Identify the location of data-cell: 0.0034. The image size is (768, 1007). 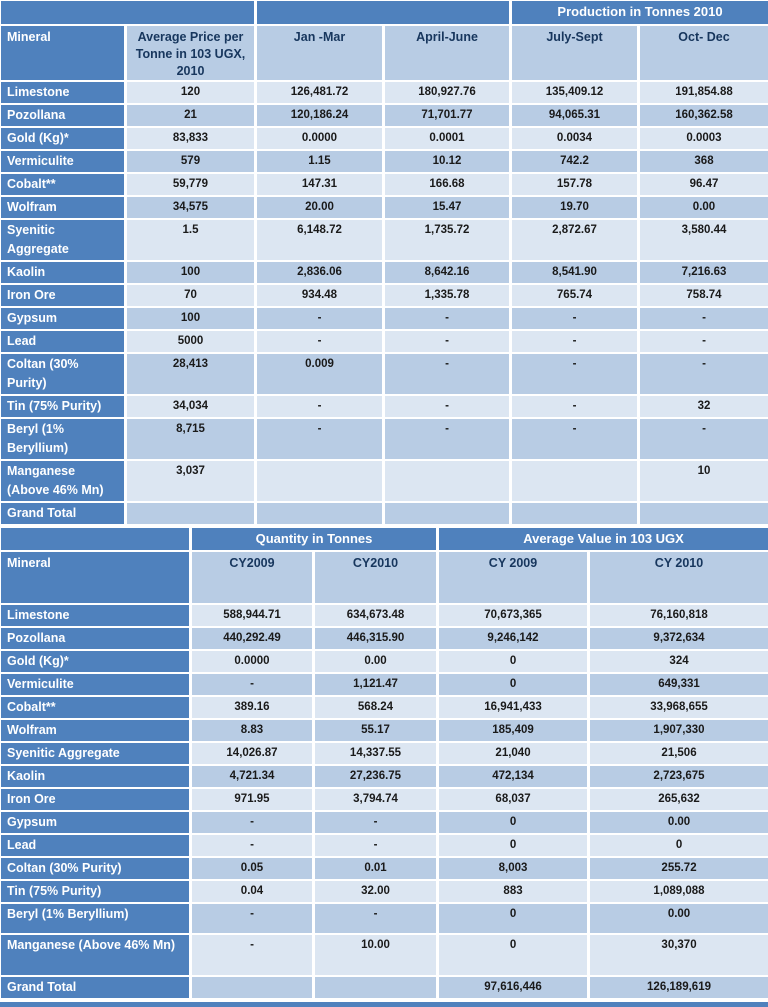
(575, 138).